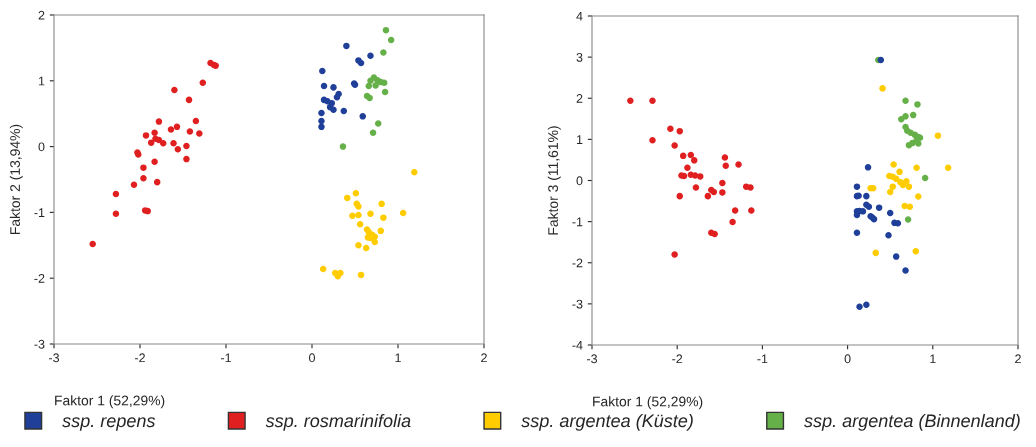 The height and width of the screenshot is (447, 1036). I want to click on legend-label: ssp. argentea (Binnenland), so click(912, 422).